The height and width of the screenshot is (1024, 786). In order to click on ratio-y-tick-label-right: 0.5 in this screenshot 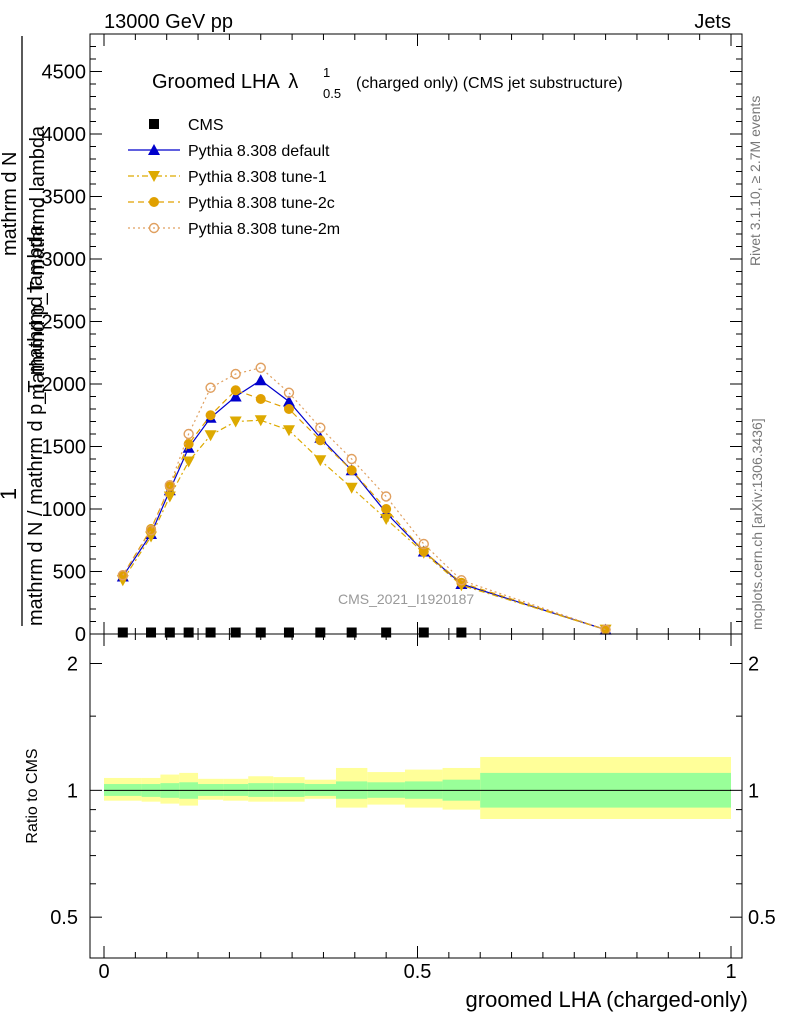, I will do `click(762, 918)`.